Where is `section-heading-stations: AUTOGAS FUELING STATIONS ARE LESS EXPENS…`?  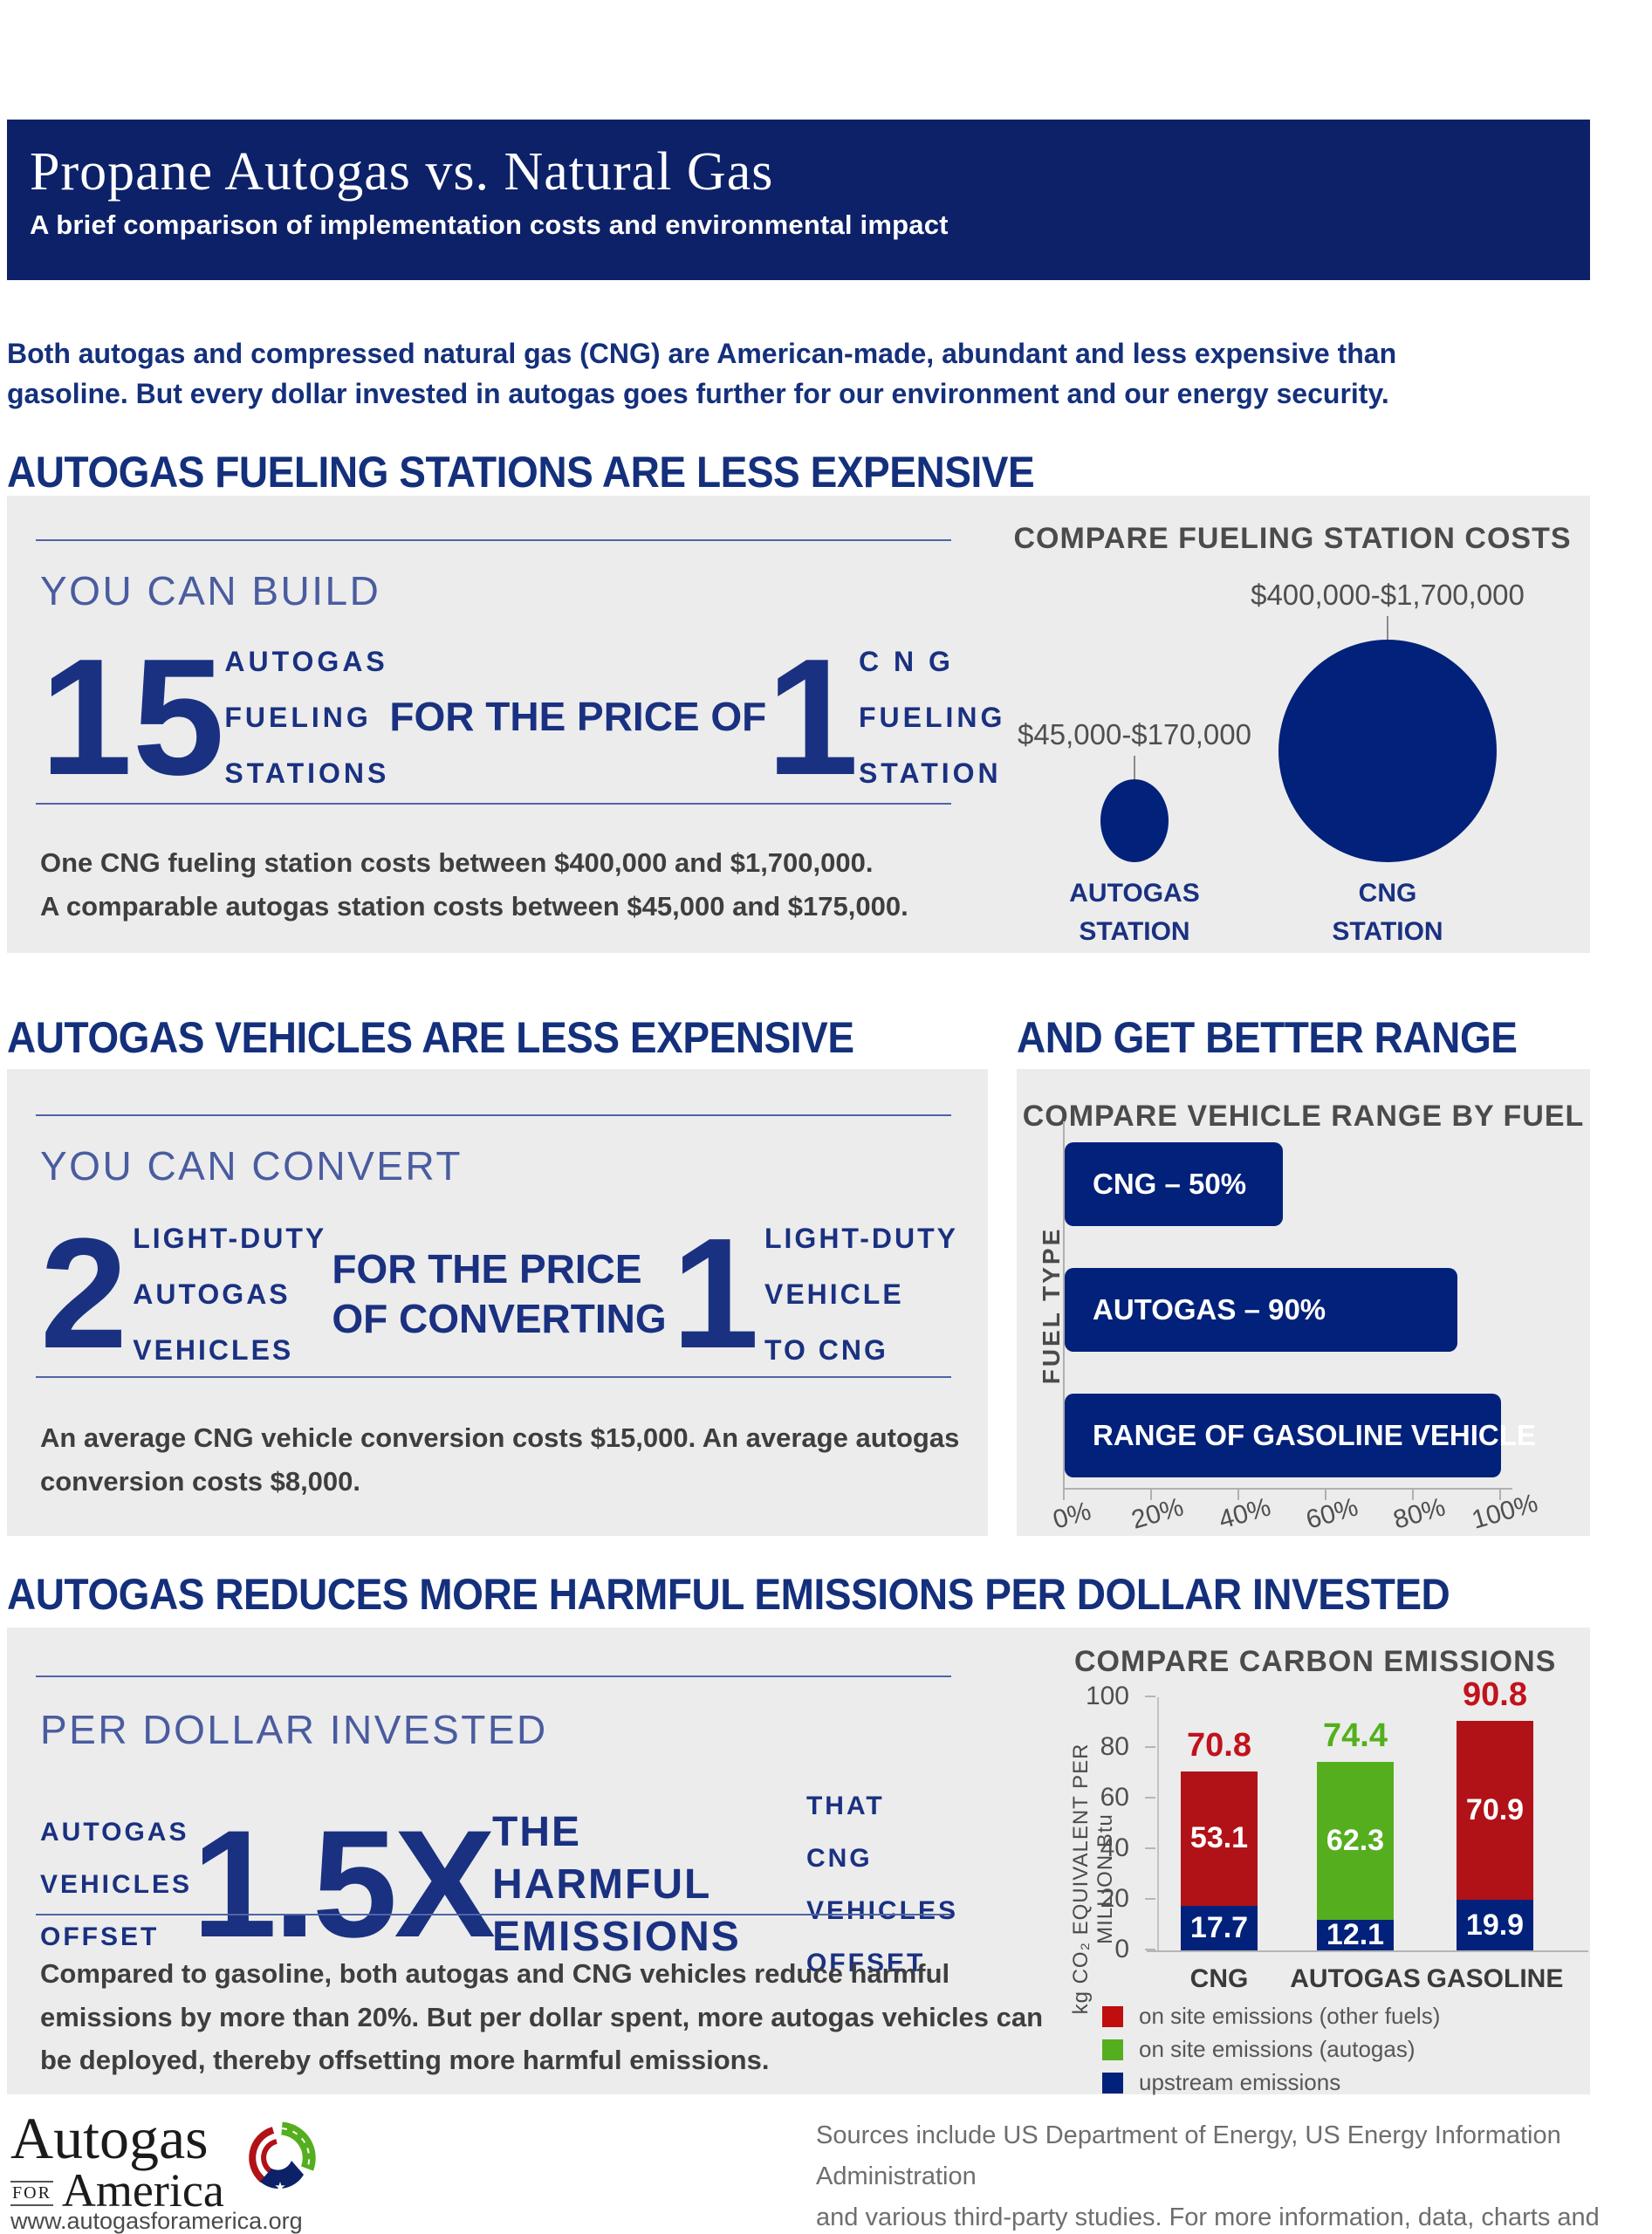
section-heading-stations: AUTOGAS FUELING STATIONS ARE LESS EXPENS… is located at coordinates (521, 472).